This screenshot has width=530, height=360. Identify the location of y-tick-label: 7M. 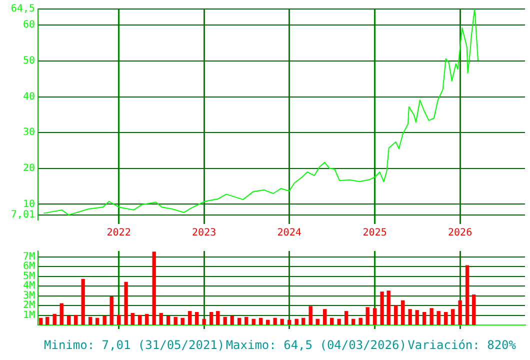
(28, 256).